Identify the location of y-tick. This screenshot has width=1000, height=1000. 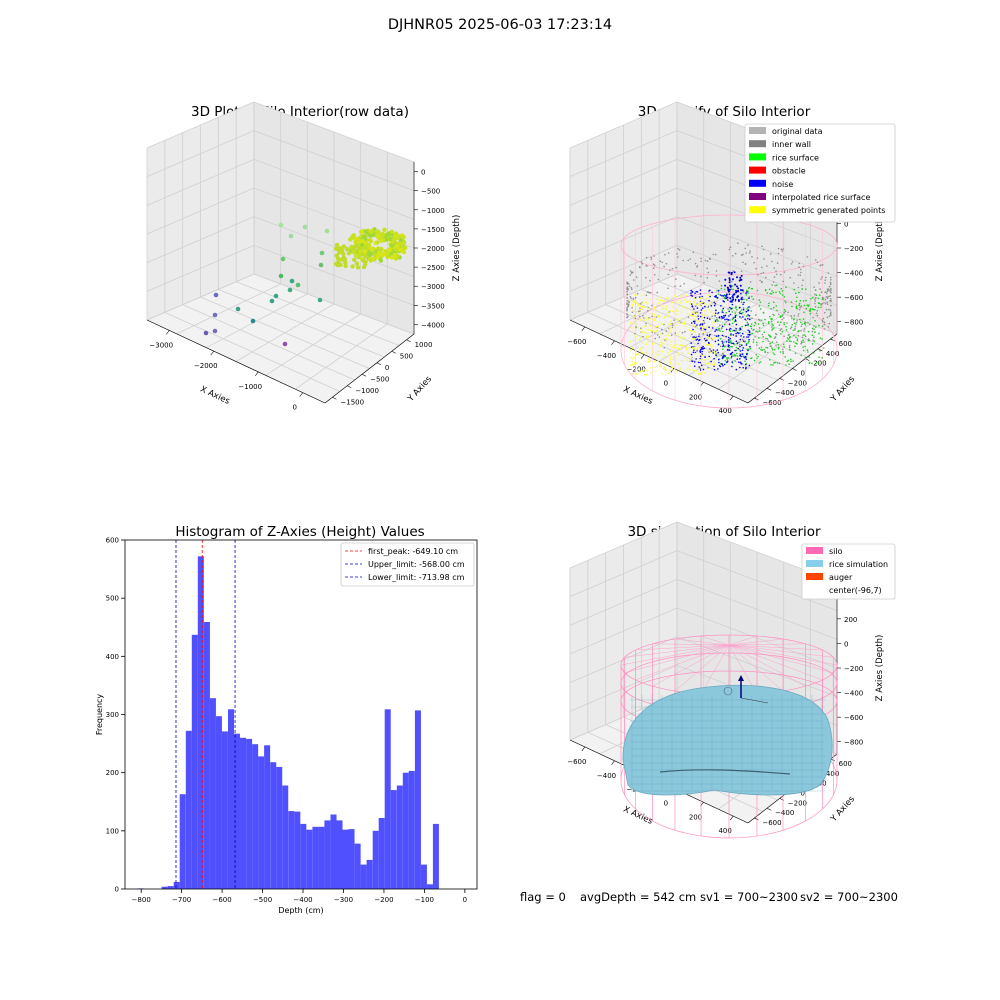
(769, 389).